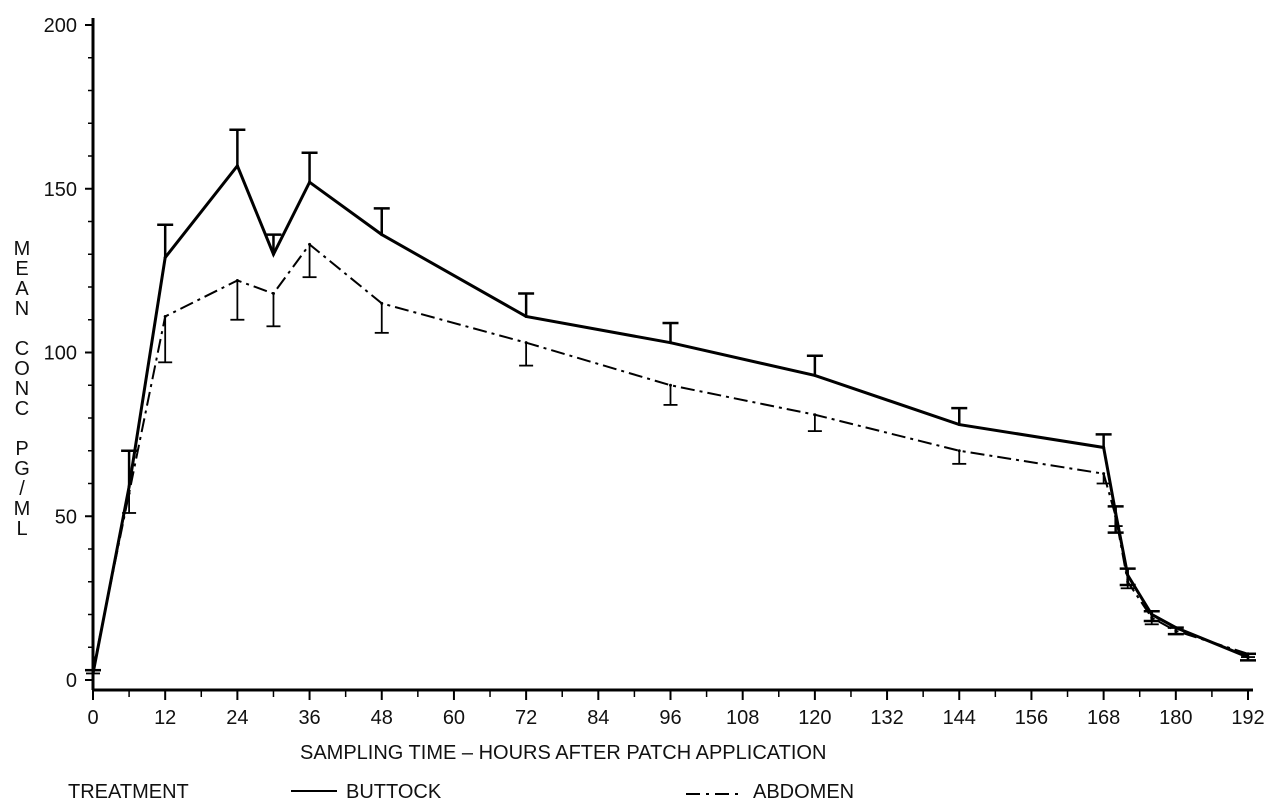 Image resolution: width=1275 pixels, height=803 pixels. I want to click on x-tick-label: 84, so click(598, 718).